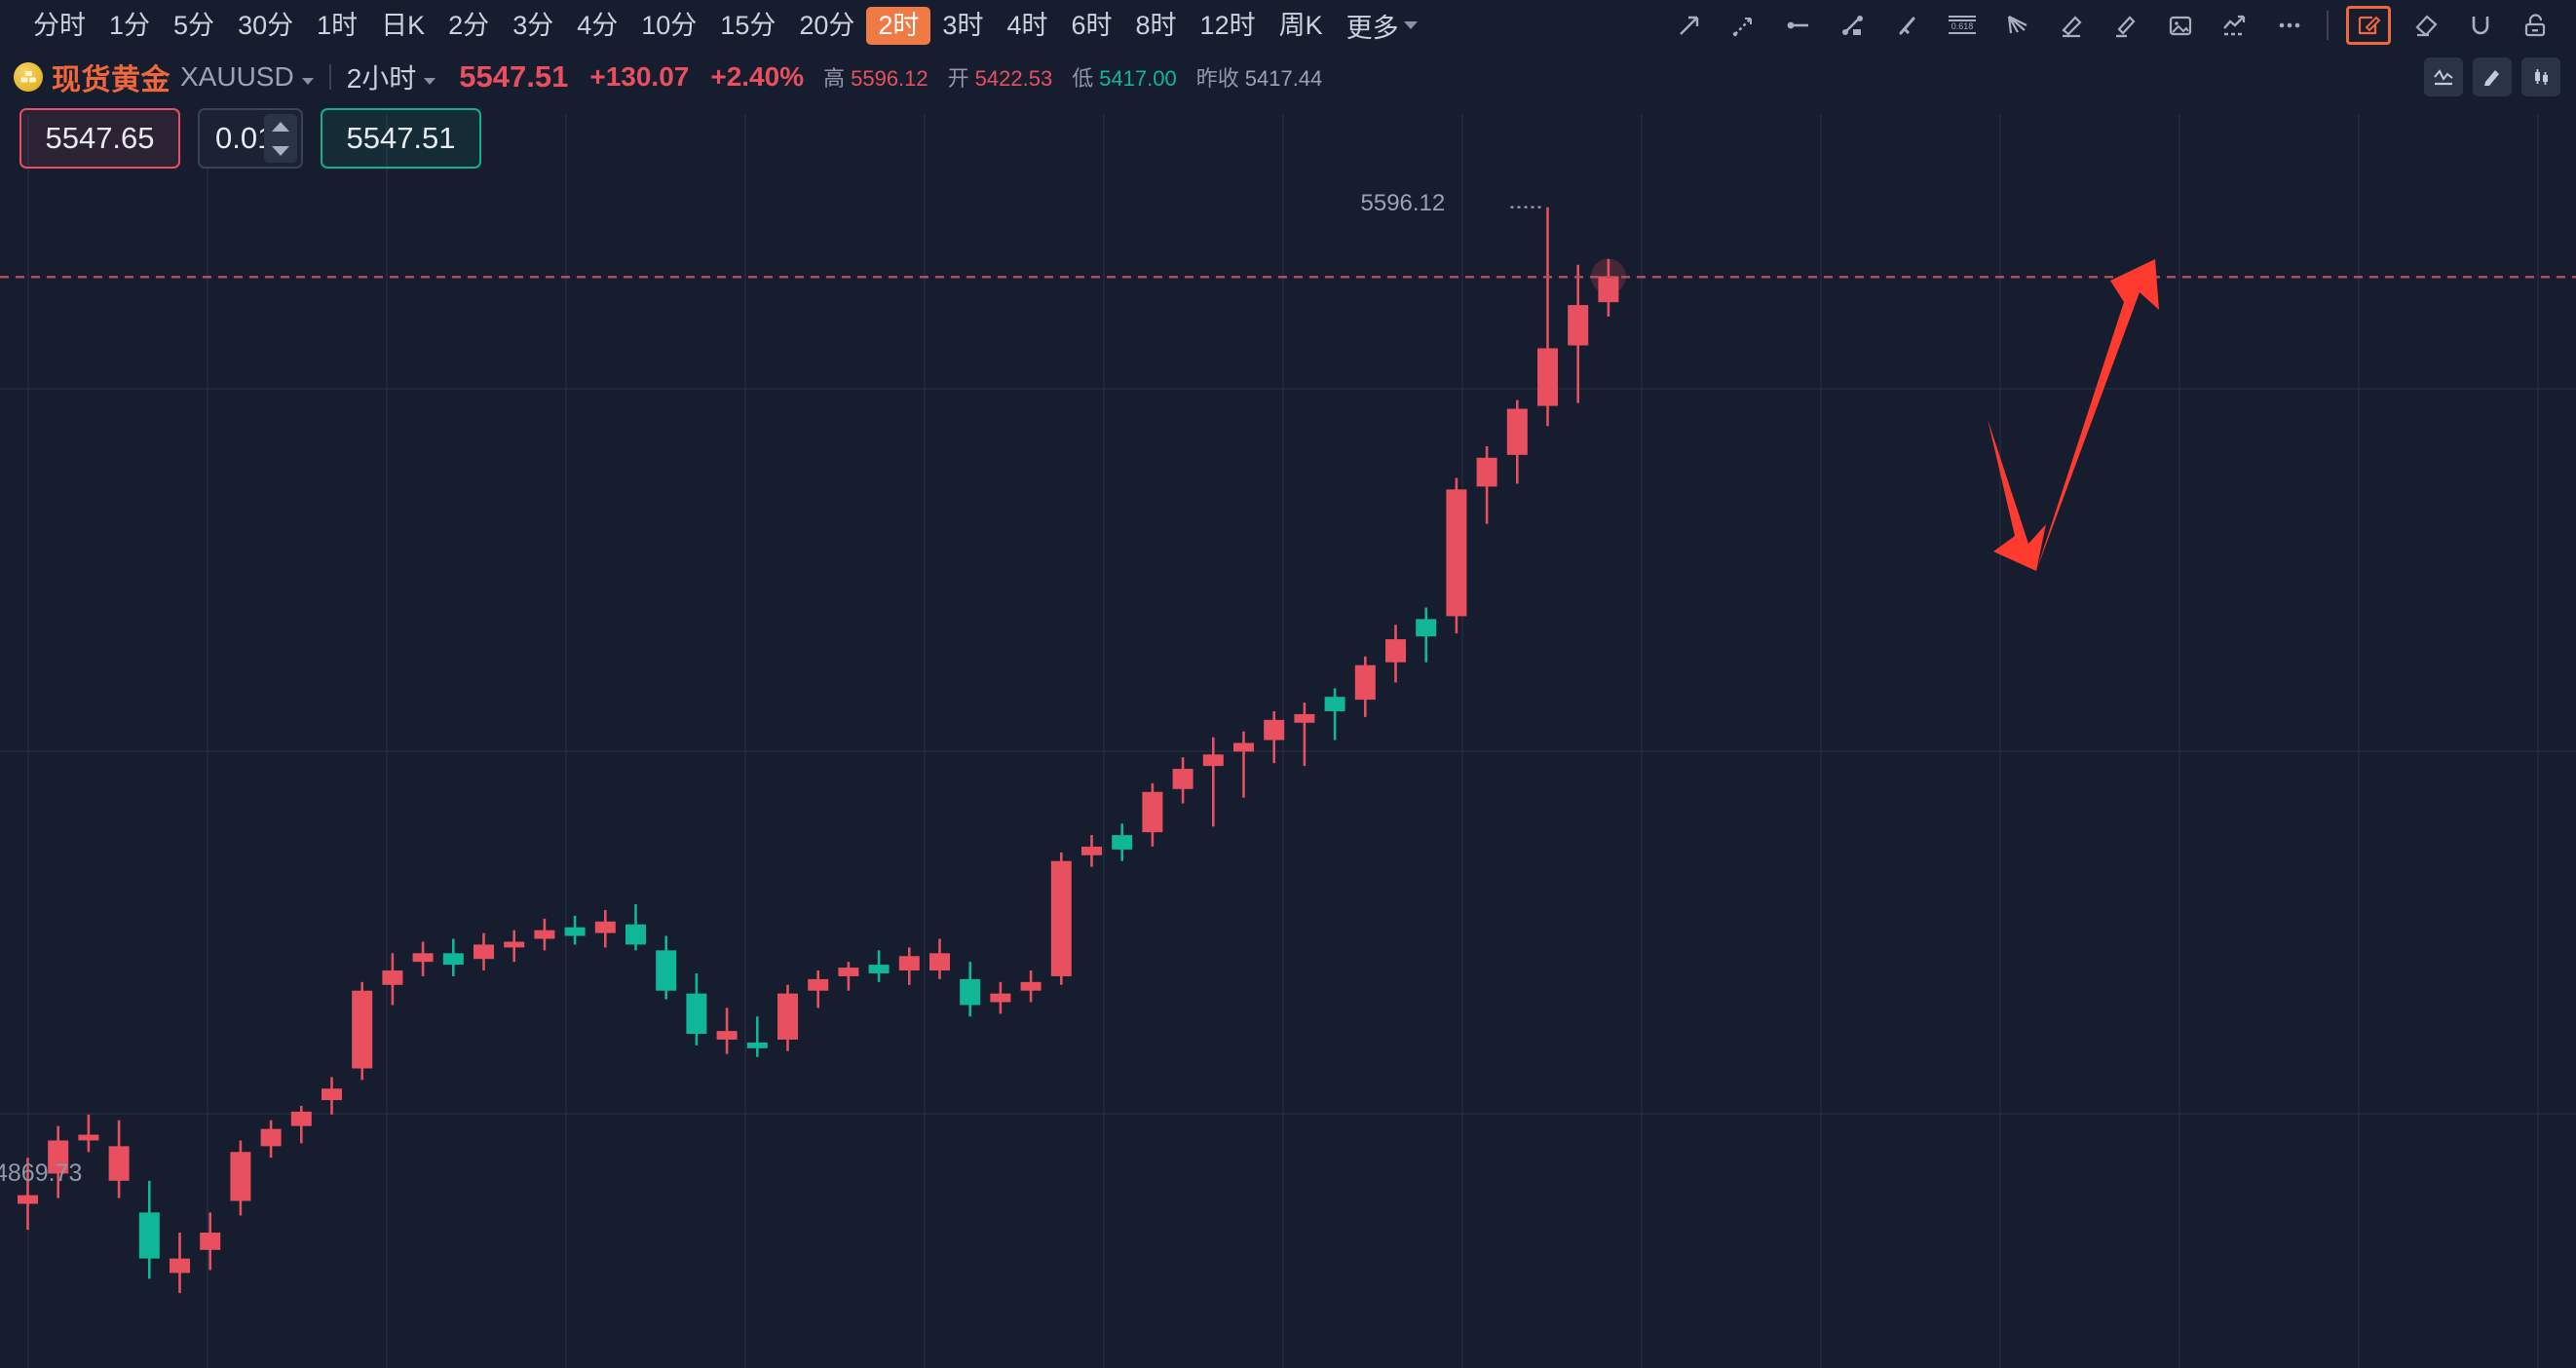  What do you see at coordinates (2492, 76) in the screenshot?
I see `draw-pencil-icon` at bounding box center [2492, 76].